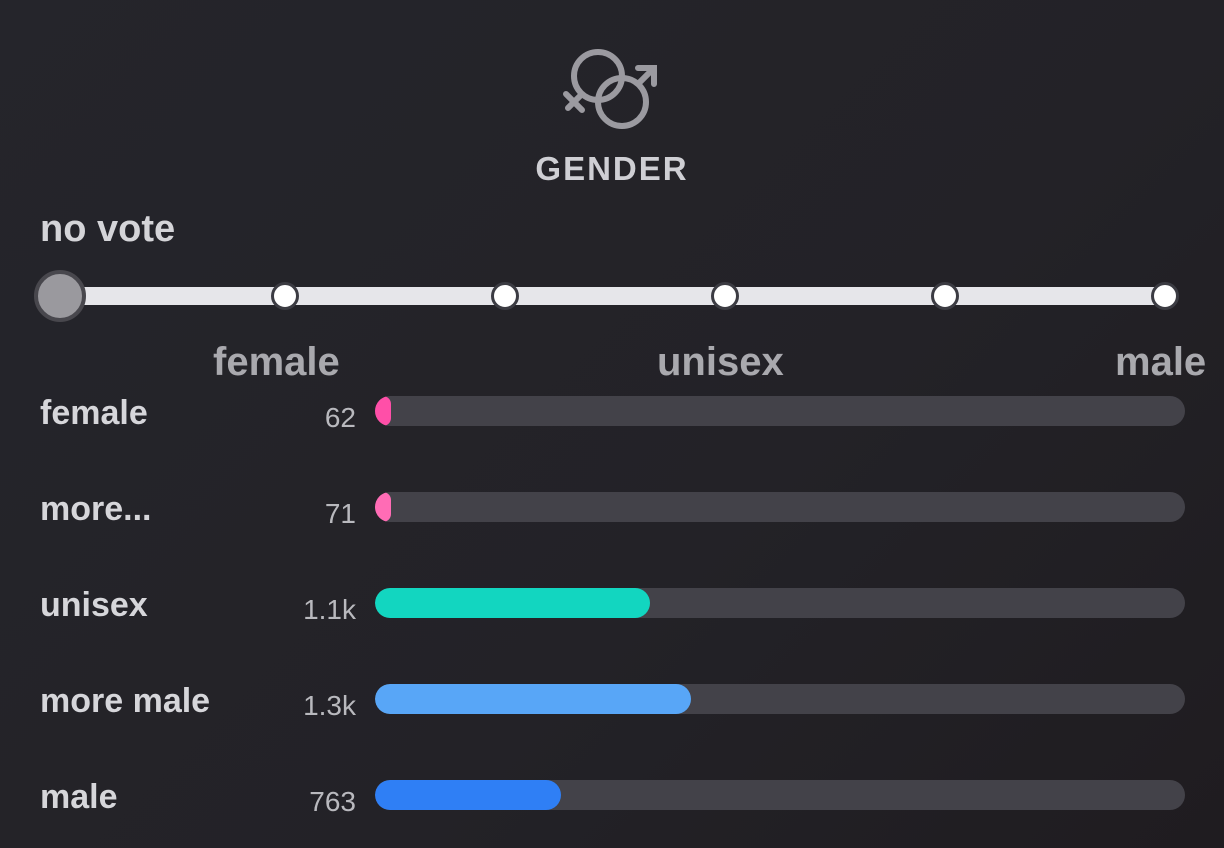  Describe the element at coordinates (332, 801) in the screenshot. I see `row-count: 763` at that location.